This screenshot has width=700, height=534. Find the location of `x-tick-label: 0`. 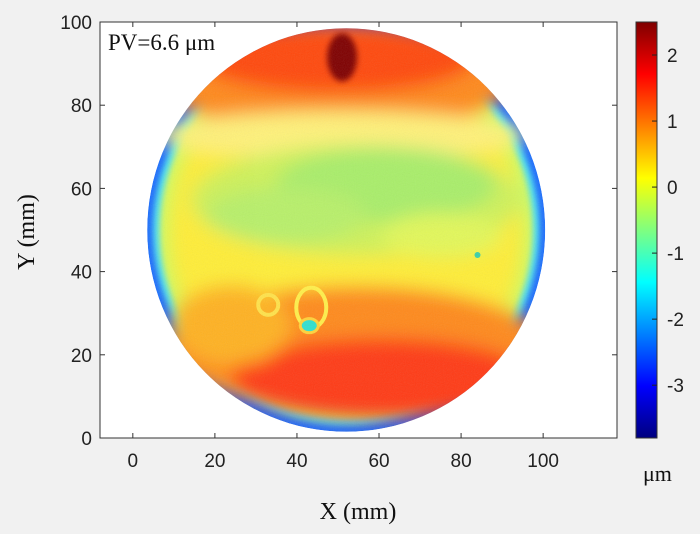

x-tick-label: 0 is located at coordinates (133, 461).